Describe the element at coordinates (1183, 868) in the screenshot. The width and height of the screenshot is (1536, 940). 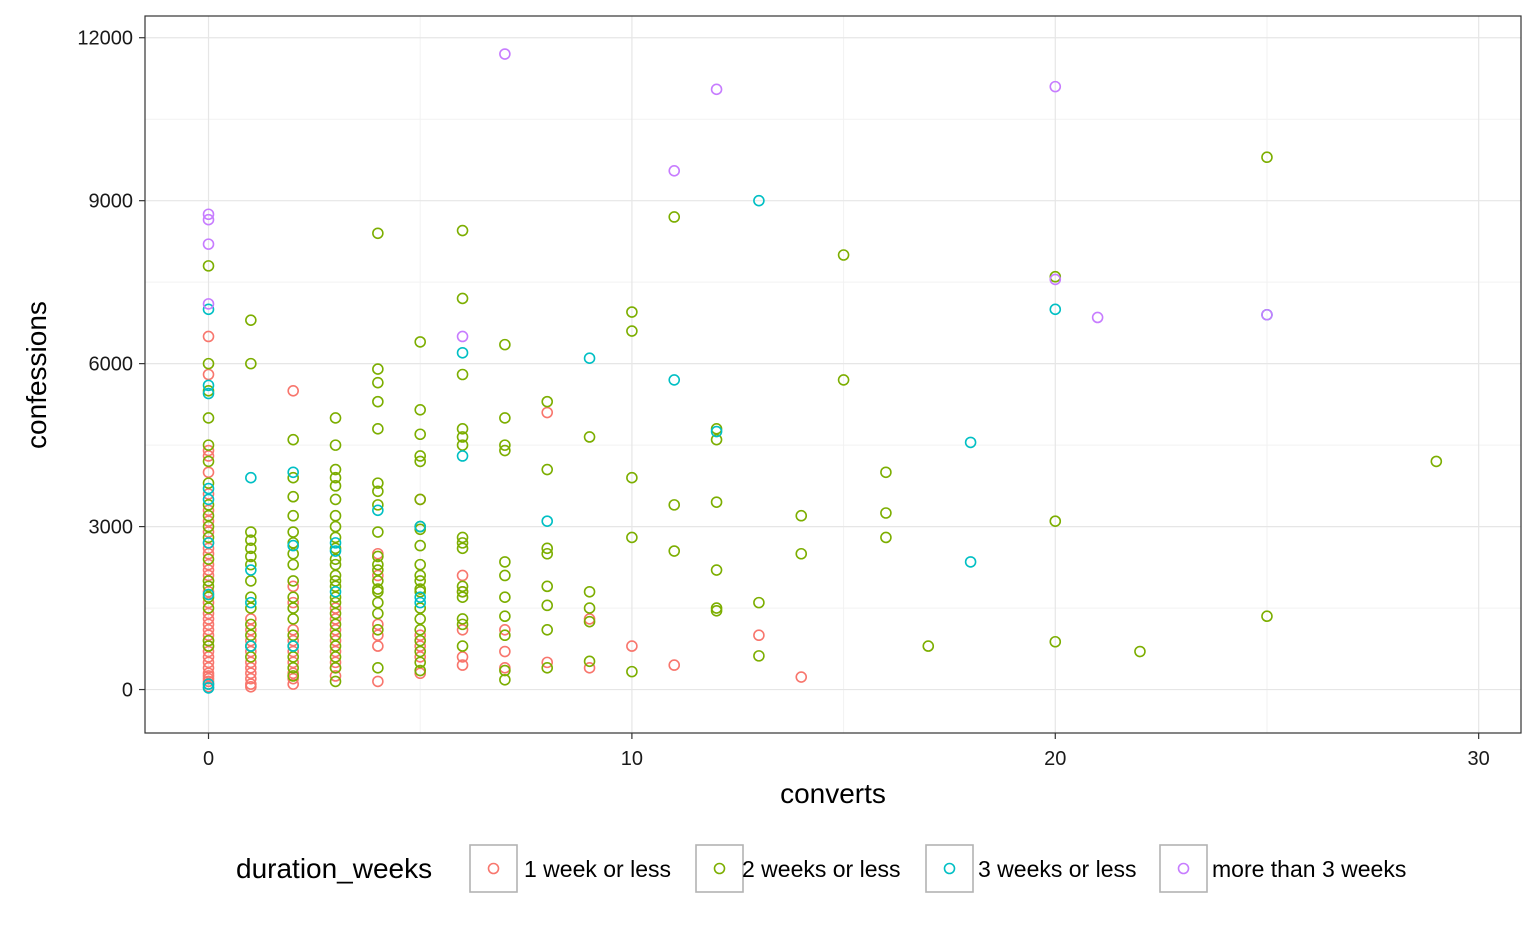
I see `legend-key` at that location.